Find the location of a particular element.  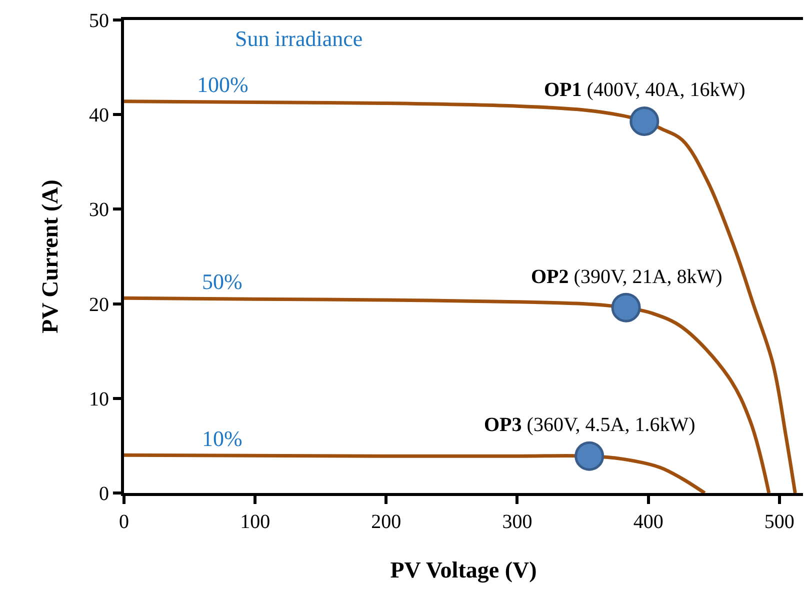

line-series is located at coordinates (415, 473).